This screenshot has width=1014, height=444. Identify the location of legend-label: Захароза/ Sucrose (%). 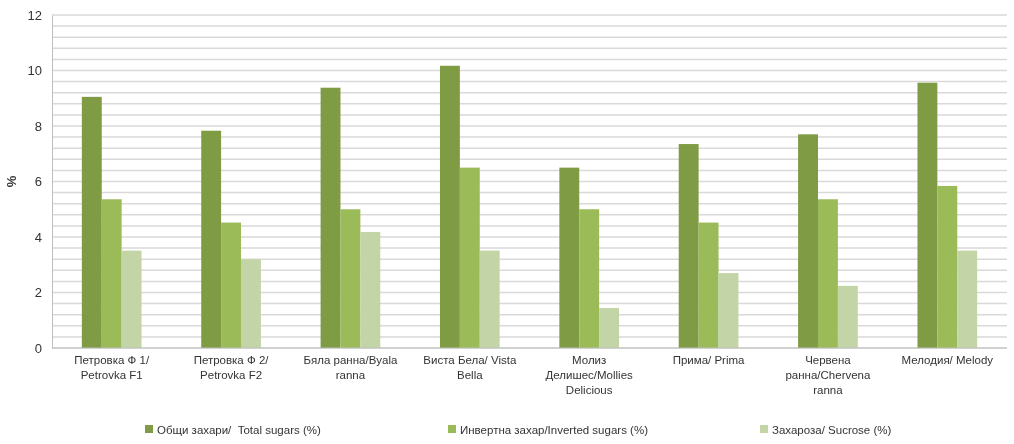
(832, 430).